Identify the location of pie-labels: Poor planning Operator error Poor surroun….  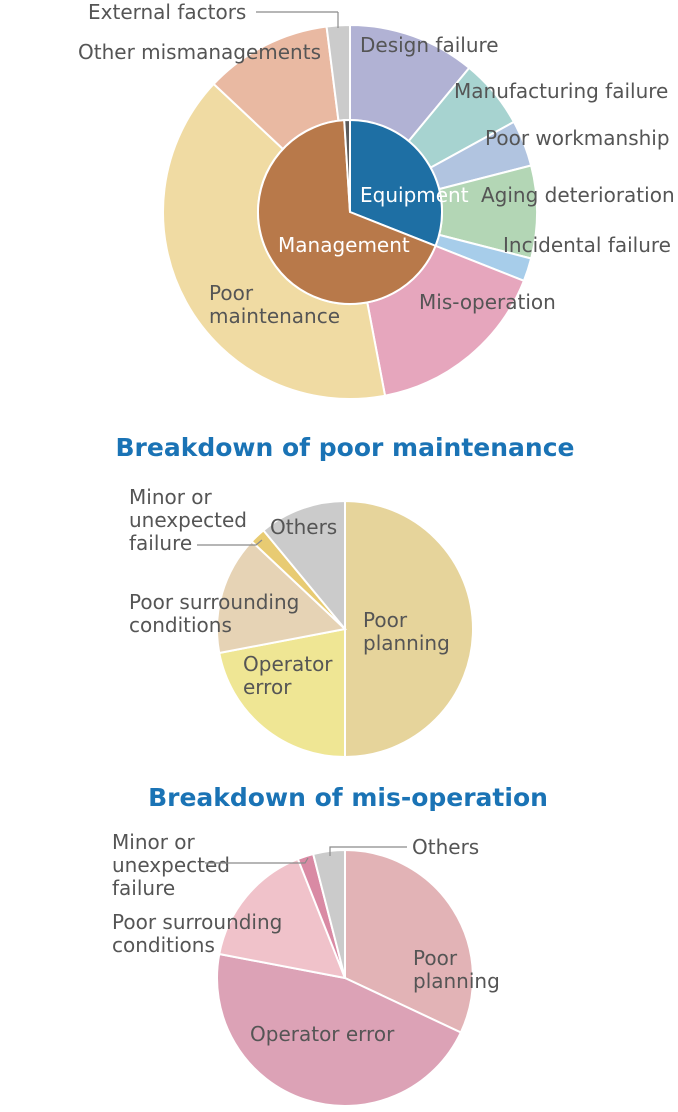
(306, 938).